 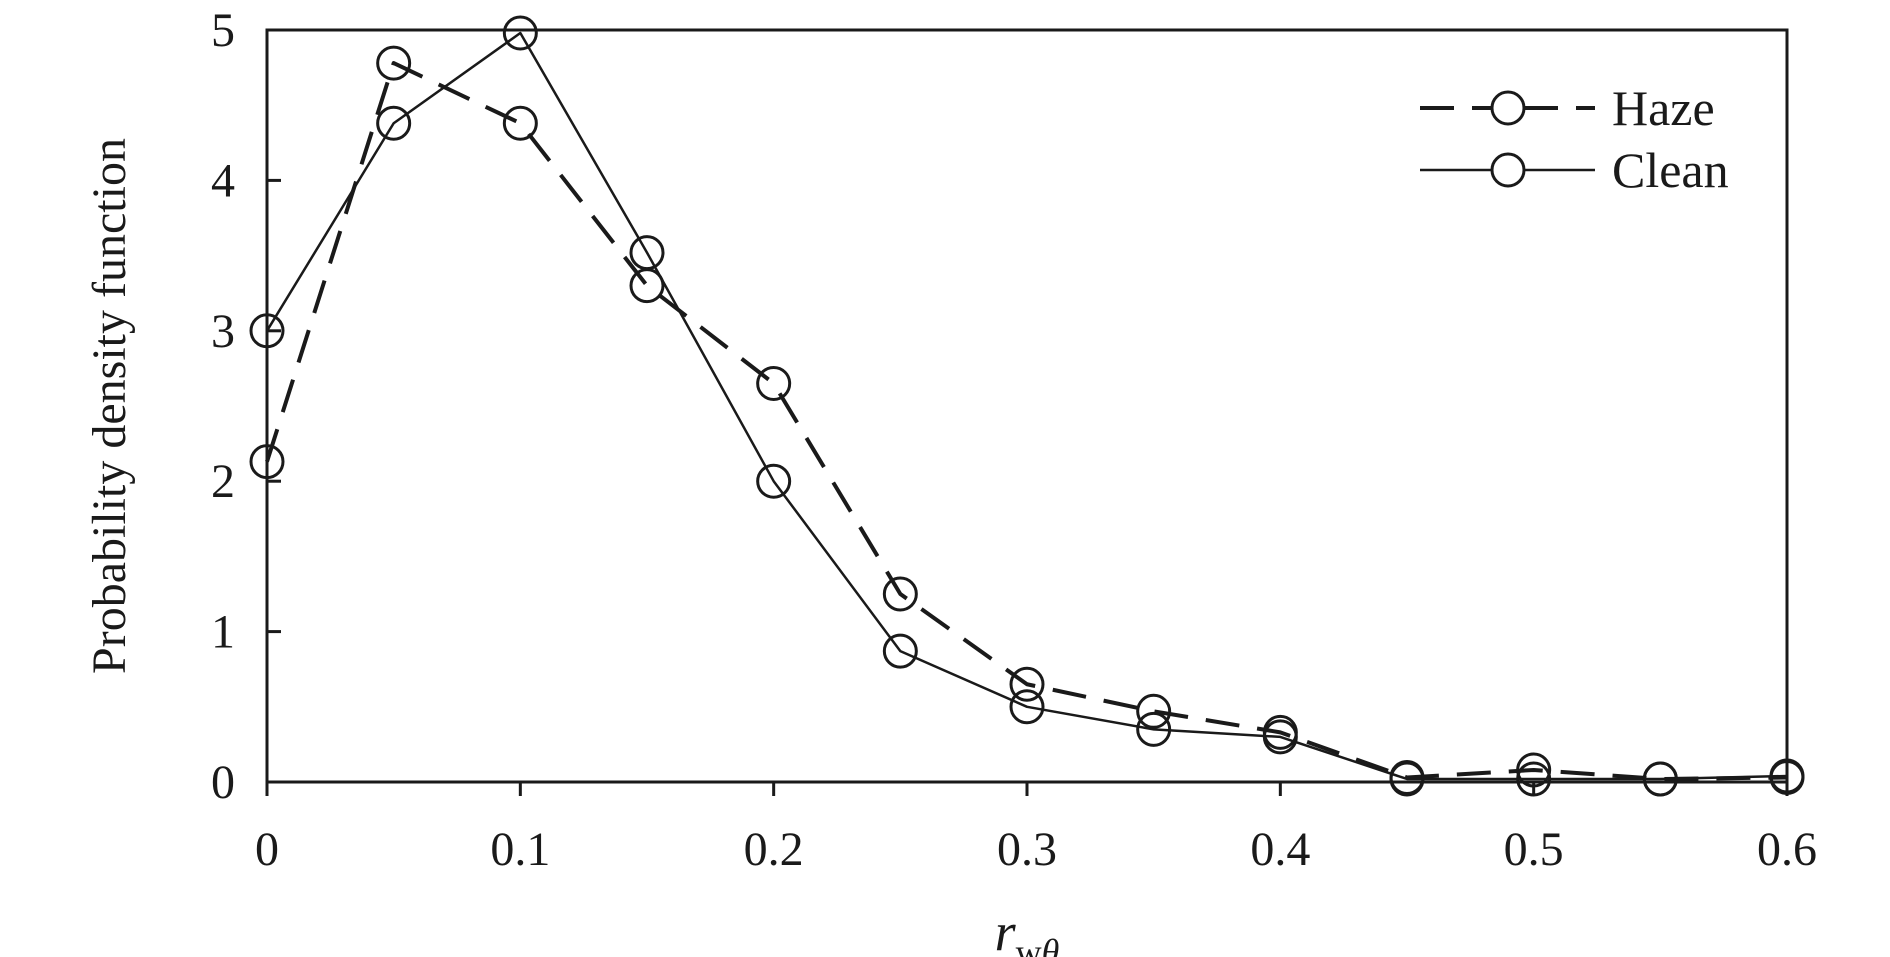 What do you see at coordinates (1508, 170) in the screenshot?
I see `legend-clean-marker` at bounding box center [1508, 170].